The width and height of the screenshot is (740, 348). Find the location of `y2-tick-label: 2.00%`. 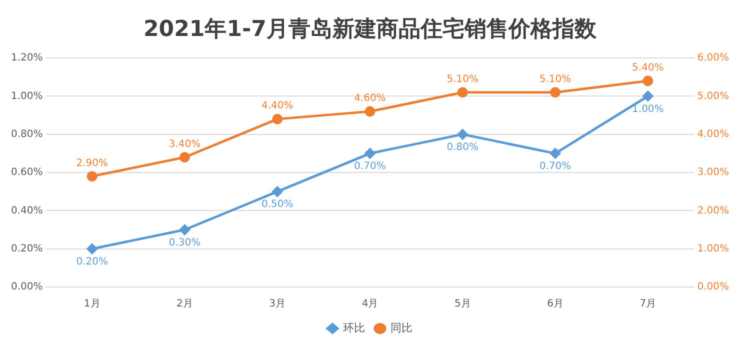

y2-tick-label: 2.00% is located at coordinates (713, 210).